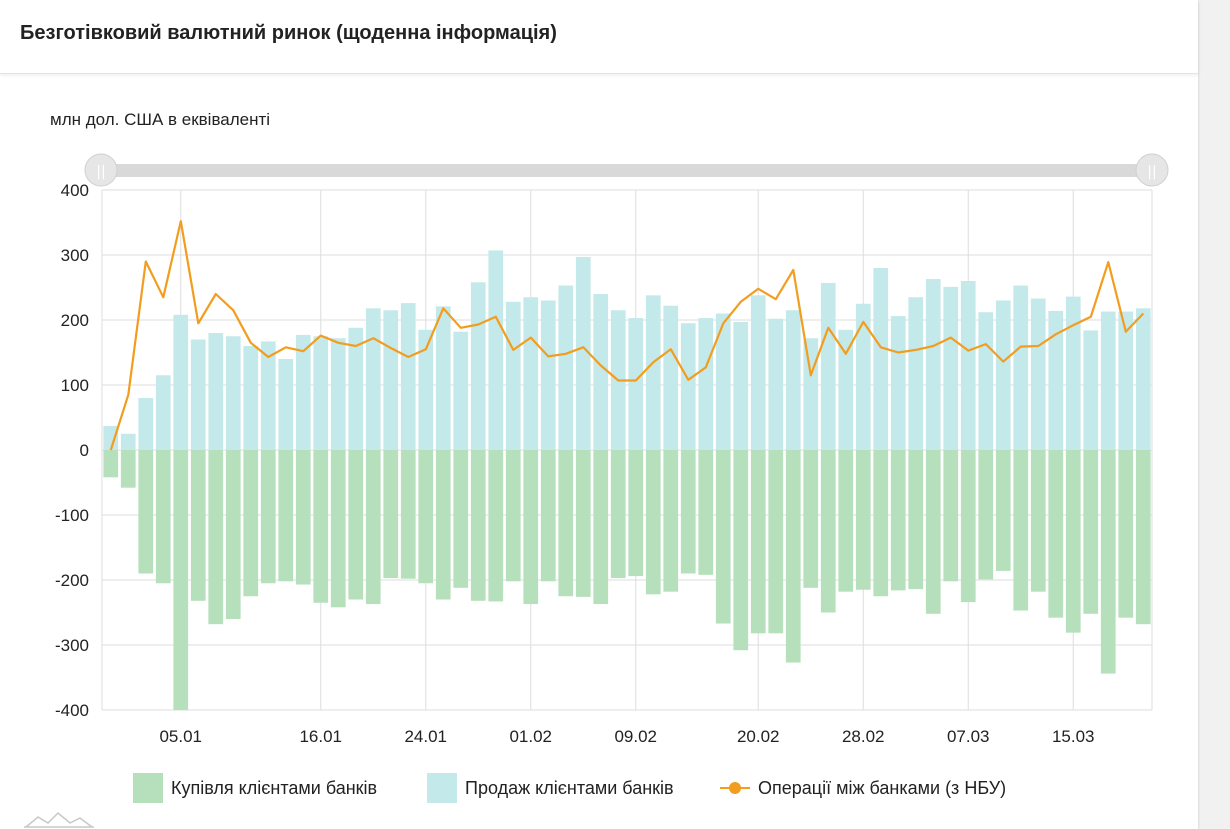  What do you see at coordinates (274, 787) in the screenshot?
I see `legend-label-buy: Купівля клієнтами банків` at bounding box center [274, 787].